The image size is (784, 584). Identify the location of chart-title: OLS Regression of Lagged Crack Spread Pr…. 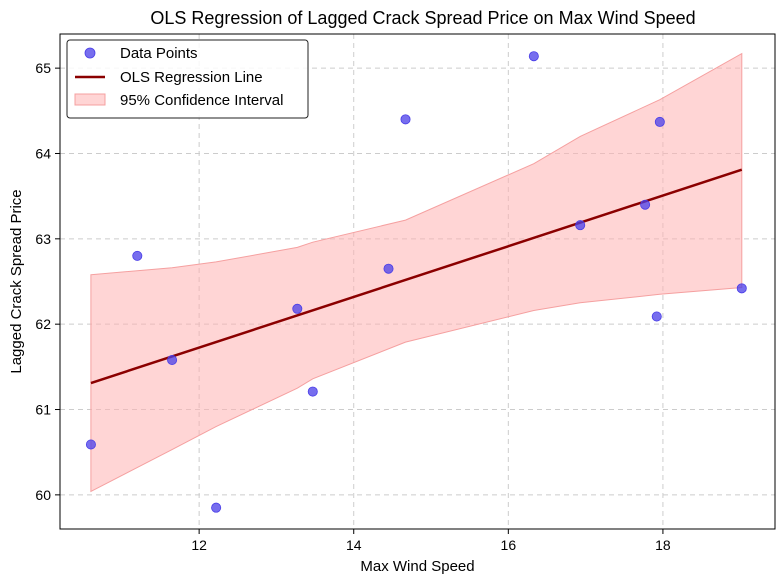
(422, 18).